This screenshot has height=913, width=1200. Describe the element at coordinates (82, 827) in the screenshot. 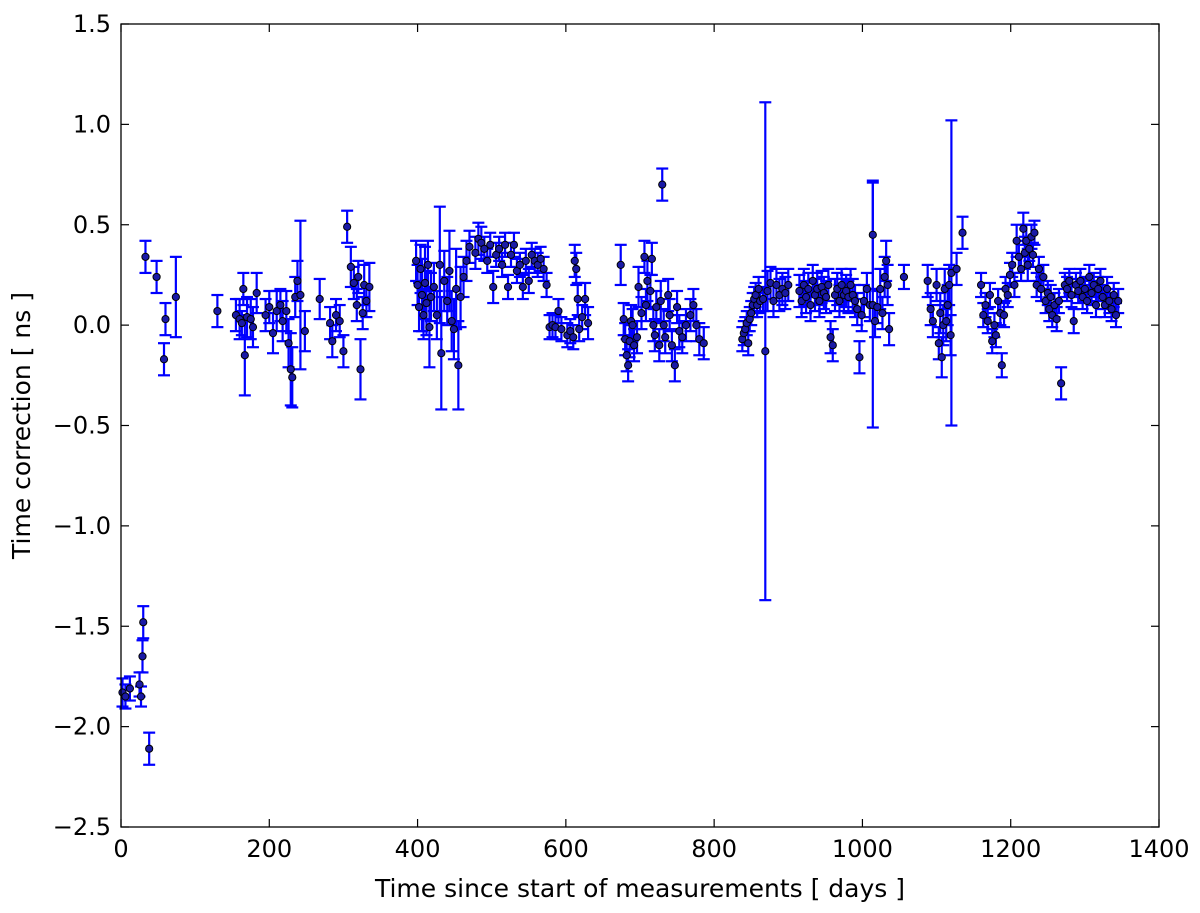

I see `y-tick-label: −2.5` at that location.